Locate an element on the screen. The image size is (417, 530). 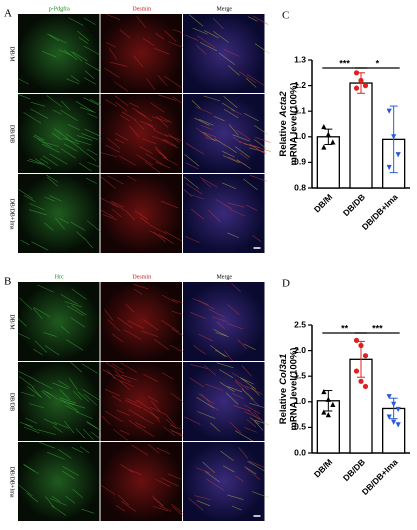
micrograph is located at coordinates (224, 133).